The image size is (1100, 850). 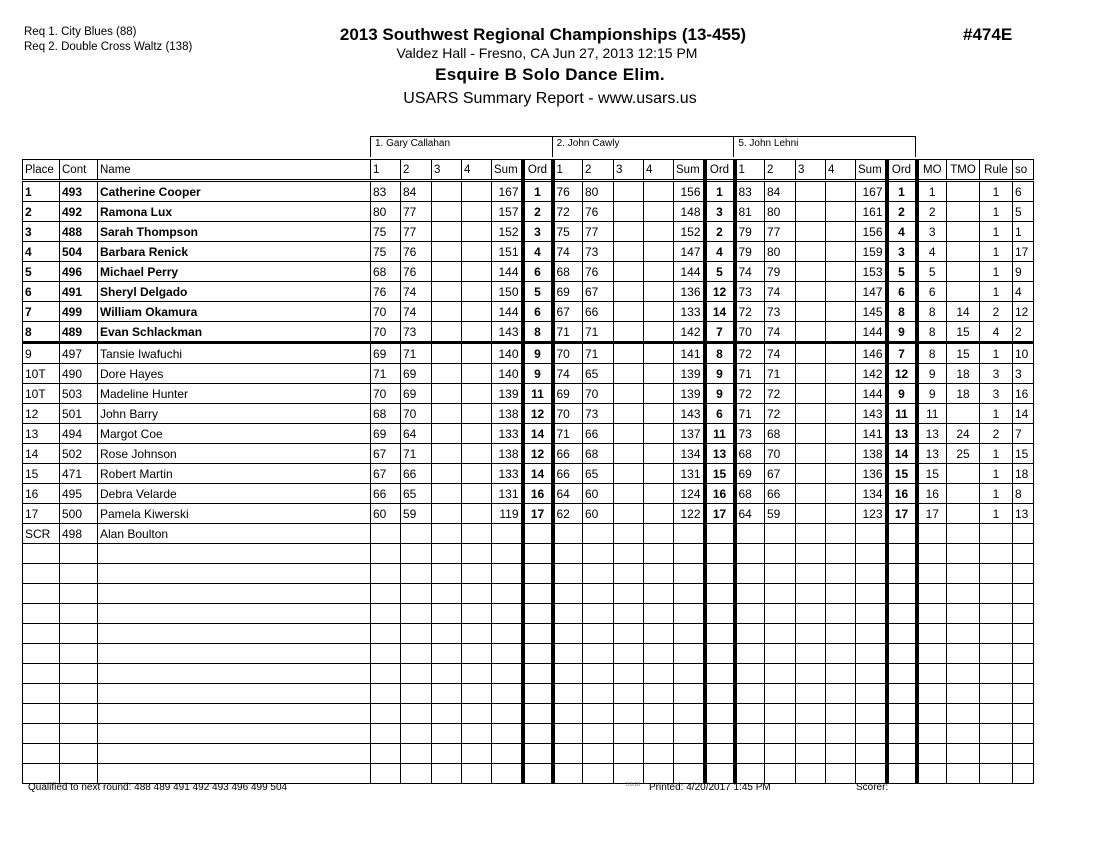 What do you see at coordinates (385, 191) in the screenshot?
I see `score-cell: 83` at bounding box center [385, 191].